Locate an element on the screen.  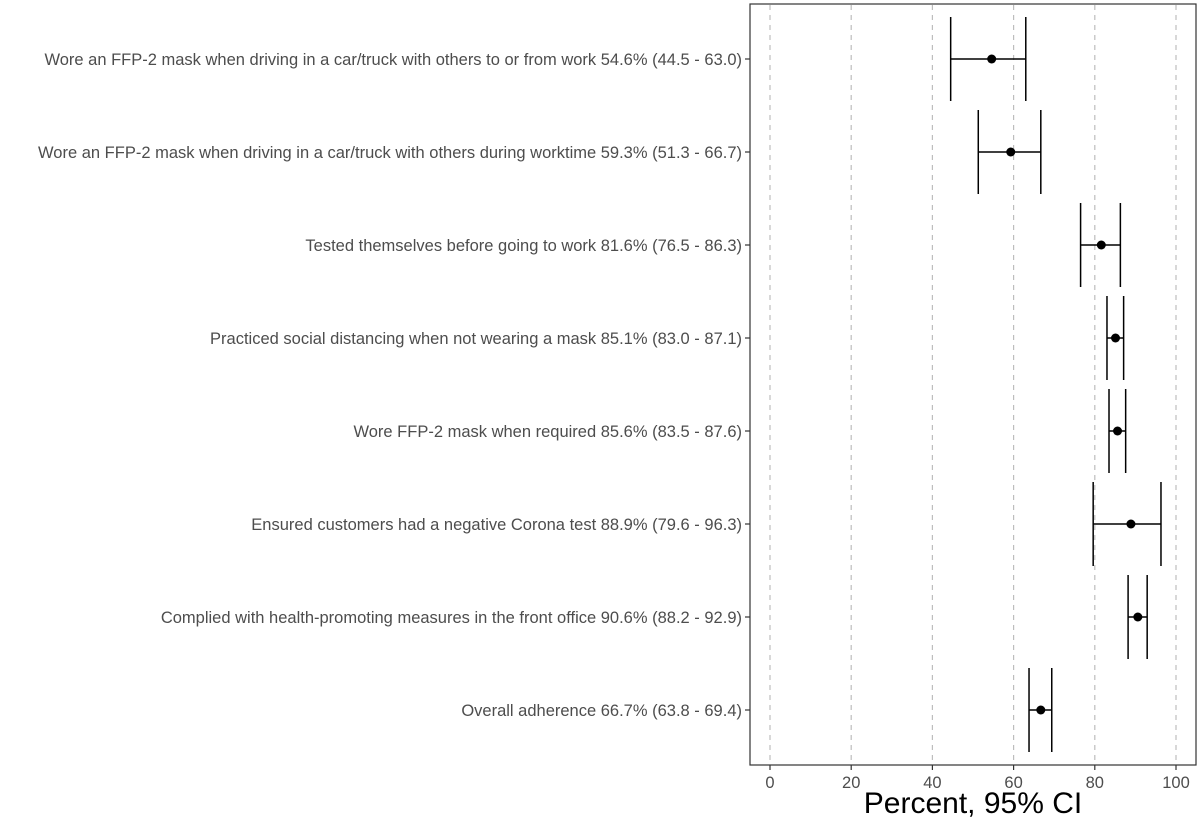
x-tick-label: 20 is located at coordinates (851, 783).